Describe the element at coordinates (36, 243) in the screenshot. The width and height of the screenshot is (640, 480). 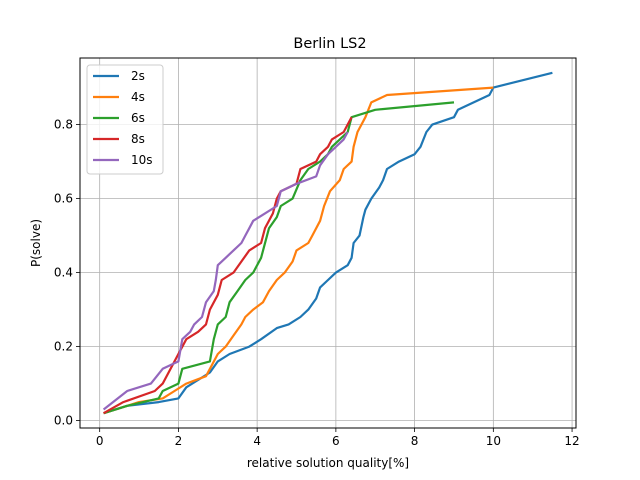
I see `y-axis-label: P(solve)` at that location.